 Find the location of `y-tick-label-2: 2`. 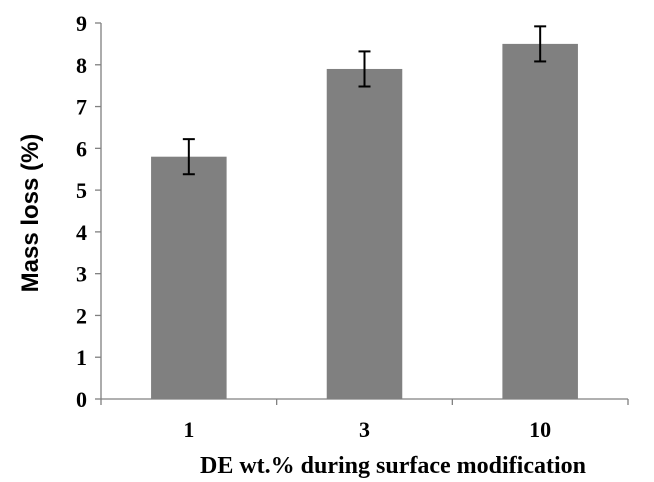

y-tick-label-2: 2 is located at coordinates (81, 315).